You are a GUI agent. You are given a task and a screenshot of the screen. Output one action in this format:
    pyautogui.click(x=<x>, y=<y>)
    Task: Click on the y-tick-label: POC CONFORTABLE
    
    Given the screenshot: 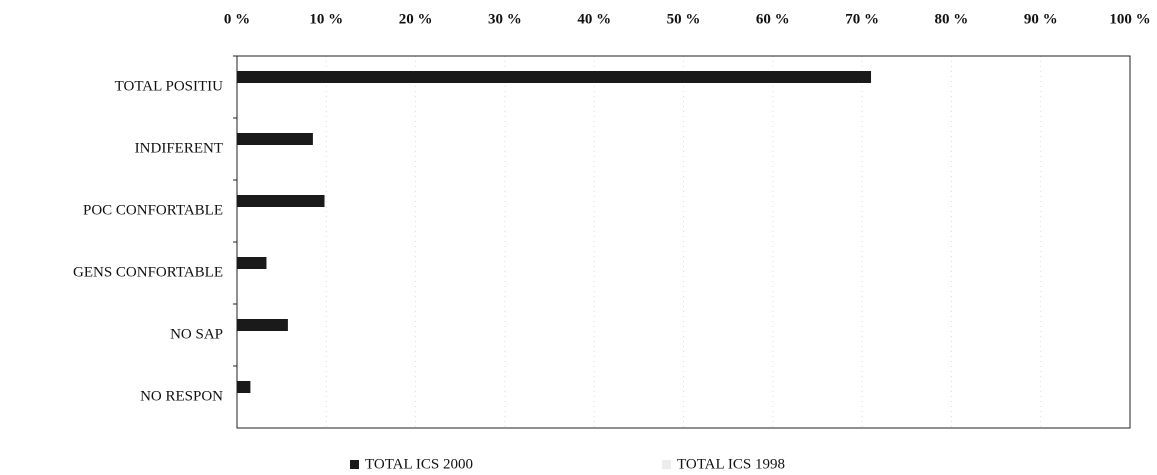 What is the action you would take?
    pyautogui.click(x=153, y=210)
    